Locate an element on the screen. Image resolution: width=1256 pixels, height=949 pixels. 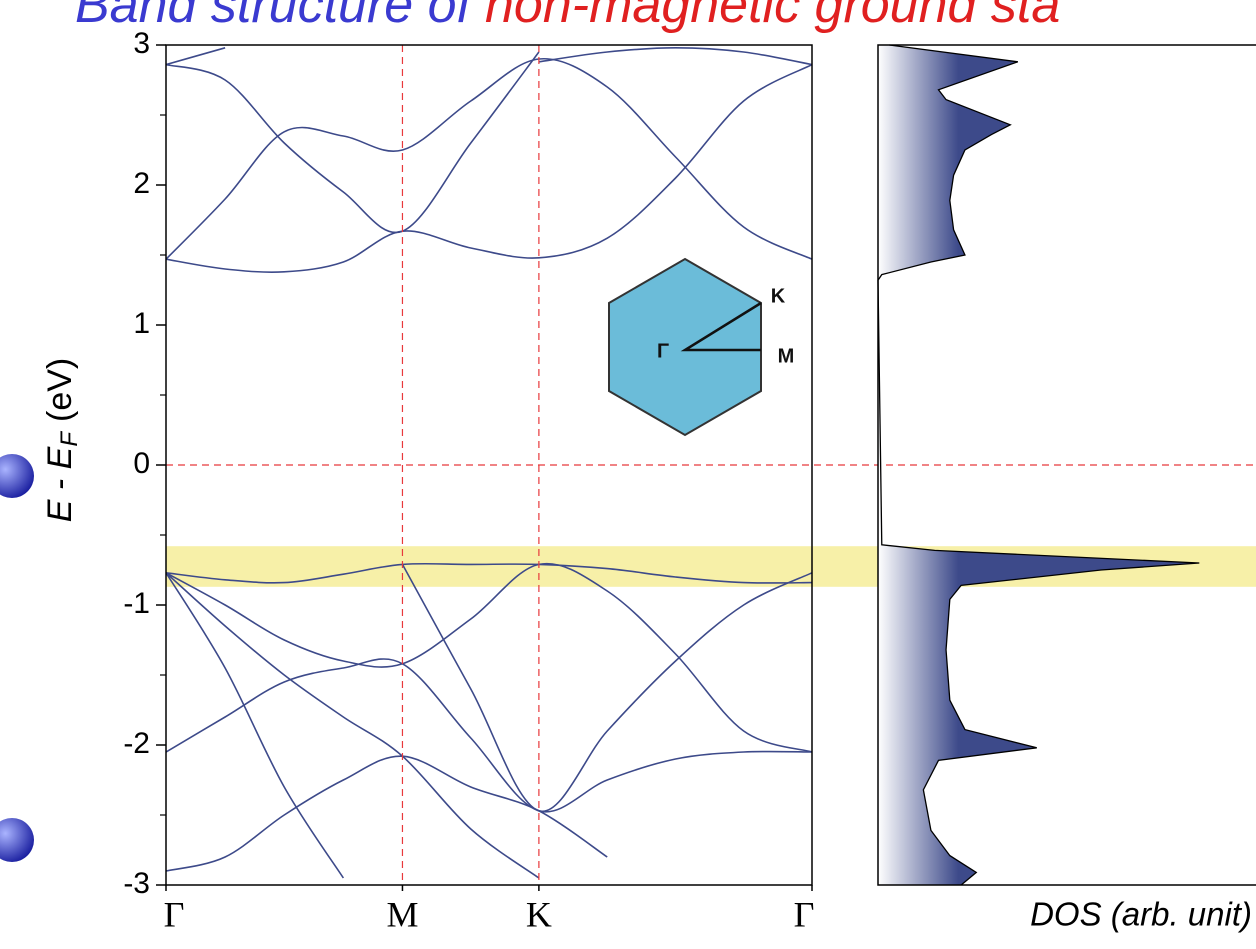
y-label-part: (eV) is located at coordinates (60, 390).